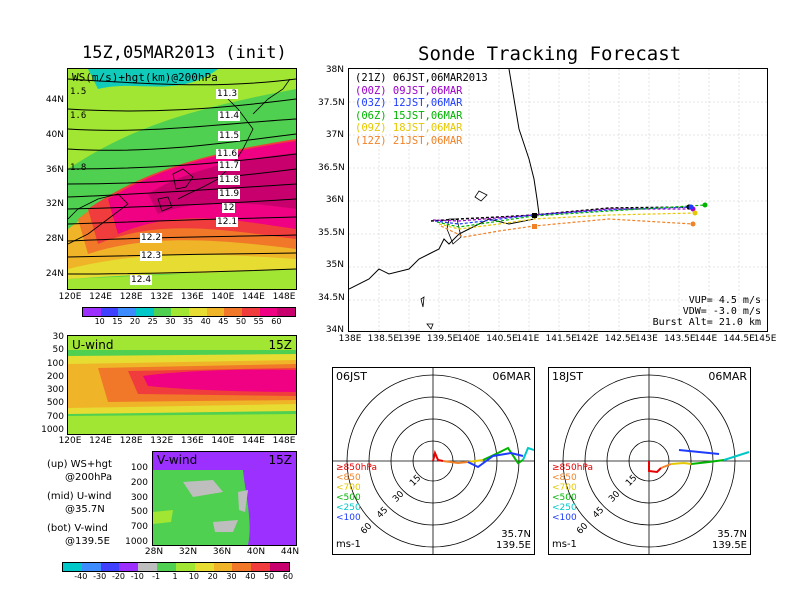  Describe the element at coordinates (331, 232) in the screenshot. I see `lat-tick: 35.5N` at that location.